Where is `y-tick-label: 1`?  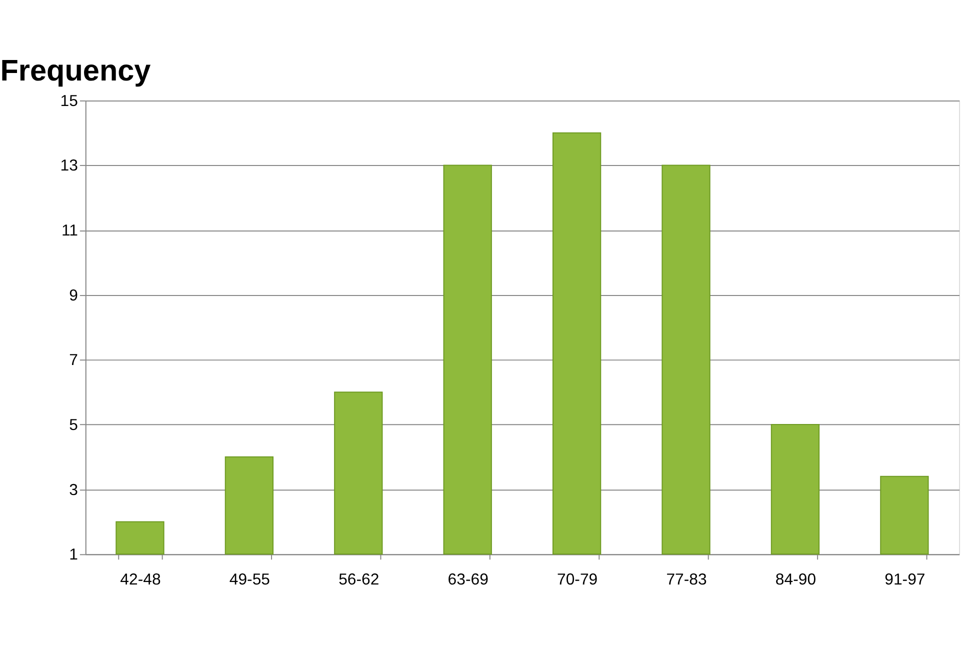
y-tick-label: 1 is located at coordinates (73, 555).